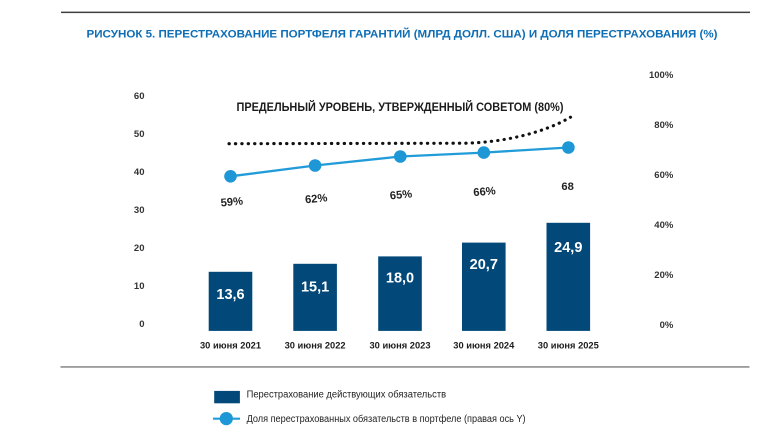 Image resolution: width=780 pixels, height=439 pixels. What do you see at coordinates (347, 394) in the screenshot?
I see `svg-text:Перестрахование действующих об: Перестрахование действующих обязательств` at bounding box center [347, 394].